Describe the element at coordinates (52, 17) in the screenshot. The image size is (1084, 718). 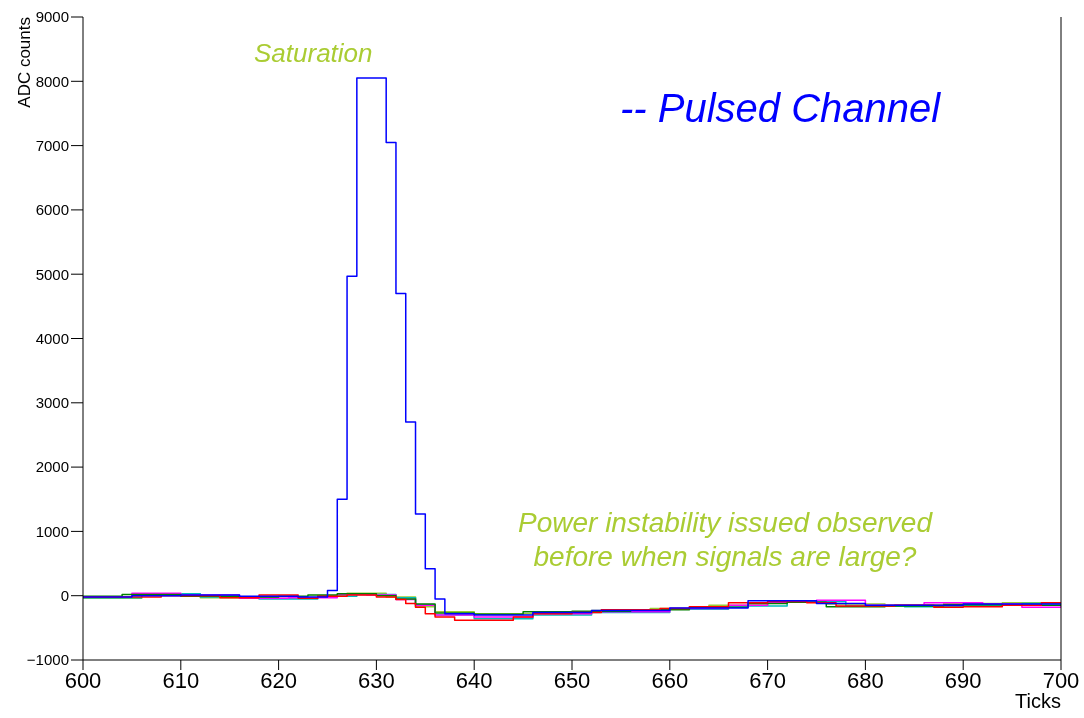
I see `y-tick-label: 9000` at that location.